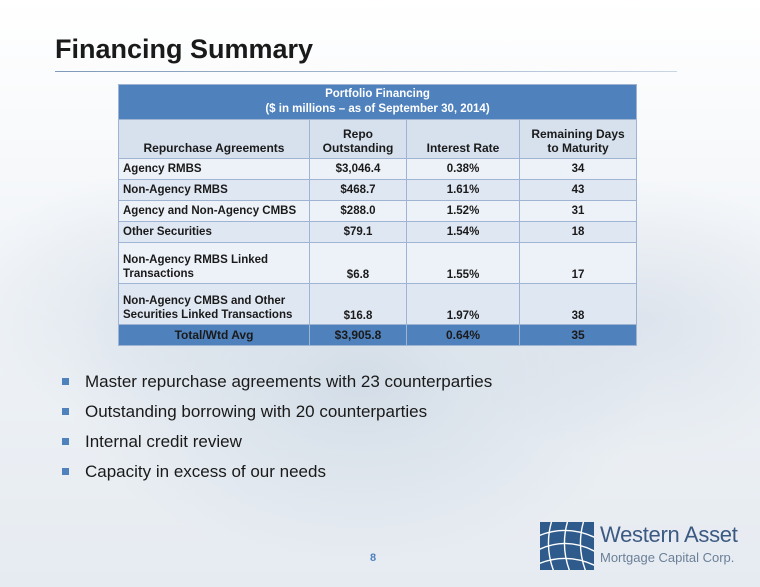 The height and width of the screenshot is (587, 760). What do you see at coordinates (463, 139) in the screenshot?
I see `column-header-interest-rate: Interest Rate` at bounding box center [463, 139].